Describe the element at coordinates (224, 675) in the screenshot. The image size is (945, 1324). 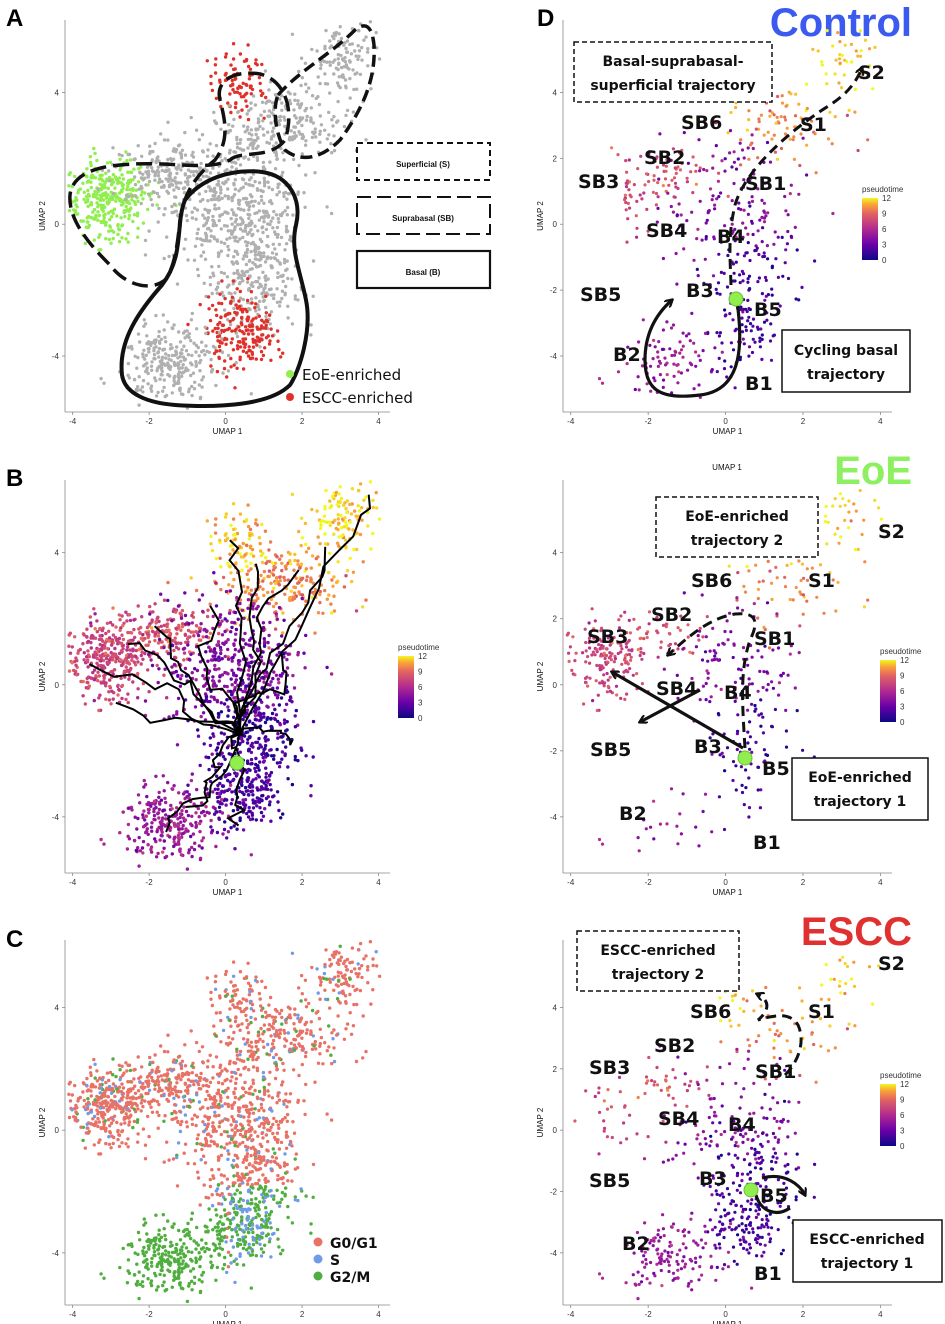
I see `panel-b-points` at that location.